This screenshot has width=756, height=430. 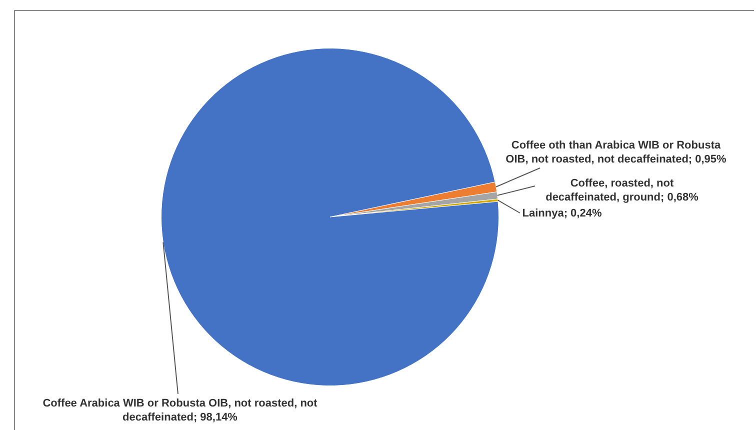 I want to click on slice-label: Coffee Arabica WIB or Robusta OIB, not roasted, not decaffeinated; 98,14%, so click(x=180, y=411).